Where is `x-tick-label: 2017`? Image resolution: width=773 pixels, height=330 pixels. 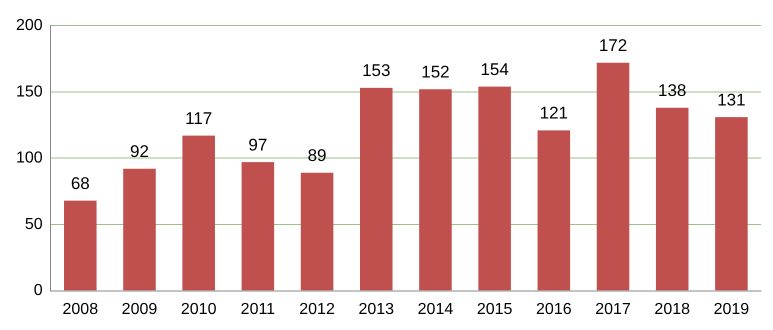 x-tick-label: 2017 is located at coordinates (613, 309).